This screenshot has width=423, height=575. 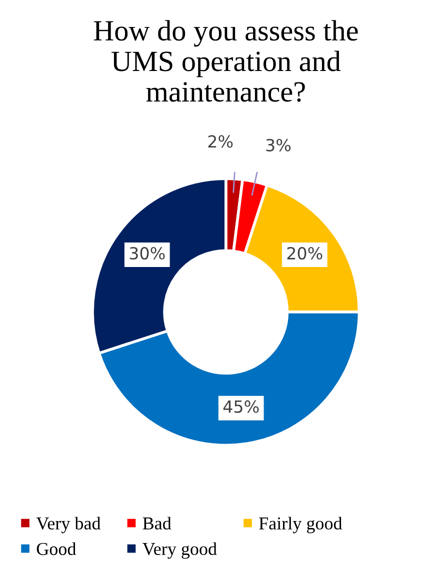 I want to click on legend-label: Very good, so click(x=179, y=550).